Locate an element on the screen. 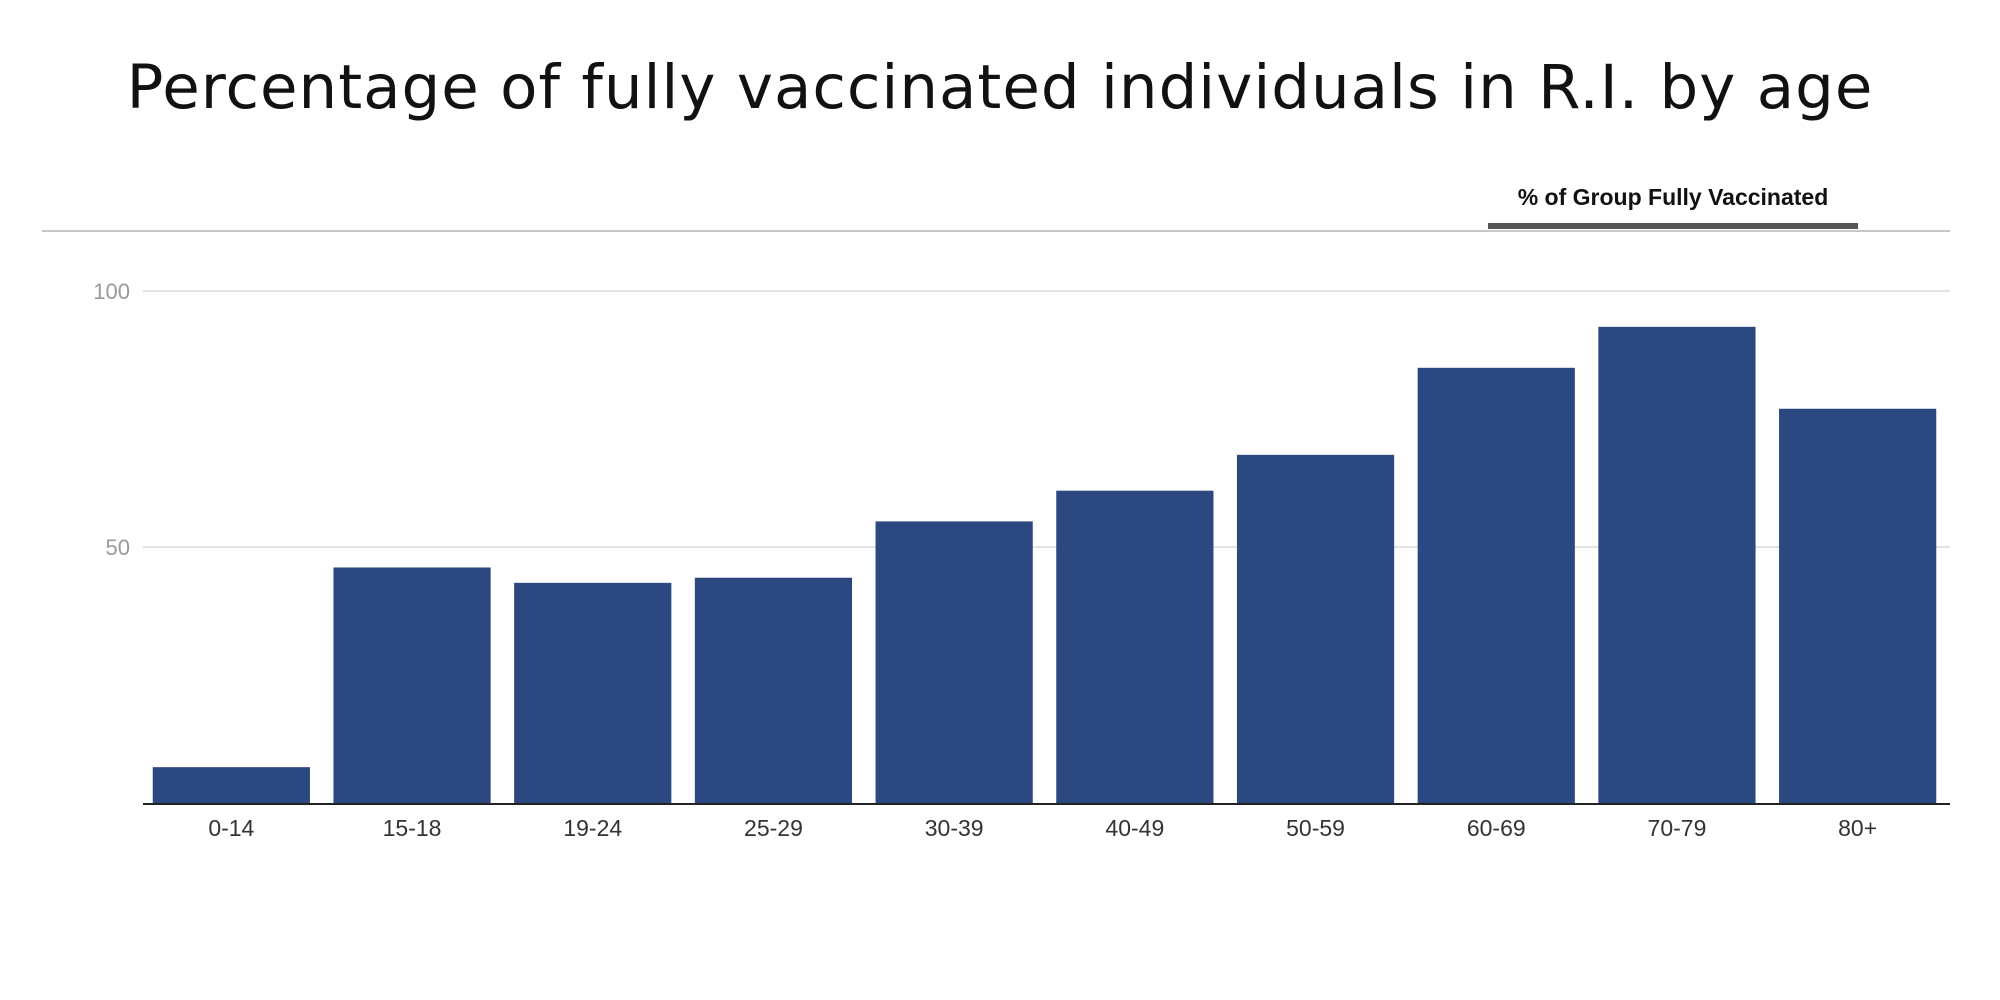 The height and width of the screenshot is (1000, 2000). bar-80+ is located at coordinates (1858, 605).